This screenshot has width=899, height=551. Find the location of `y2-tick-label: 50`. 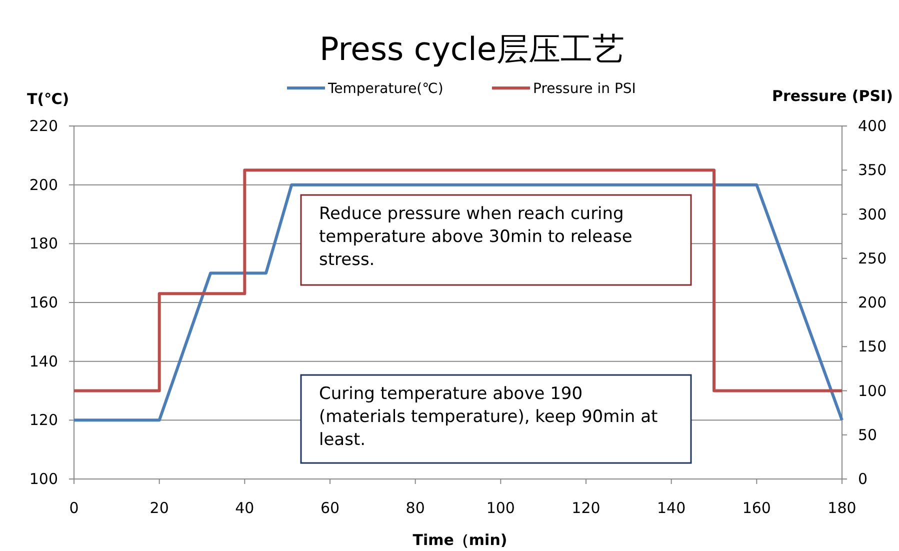

y2-tick-label: 50 is located at coordinates (868, 435).